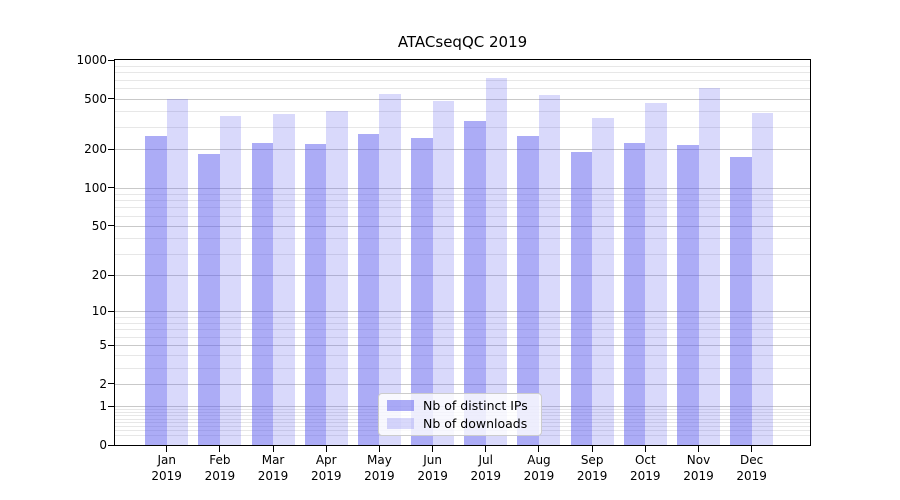 Image resolution: width=900 pixels, height=500 pixels. Describe the element at coordinates (645, 468) in the screenshot. I see `x-tick-label: Oct 2019` at that location.